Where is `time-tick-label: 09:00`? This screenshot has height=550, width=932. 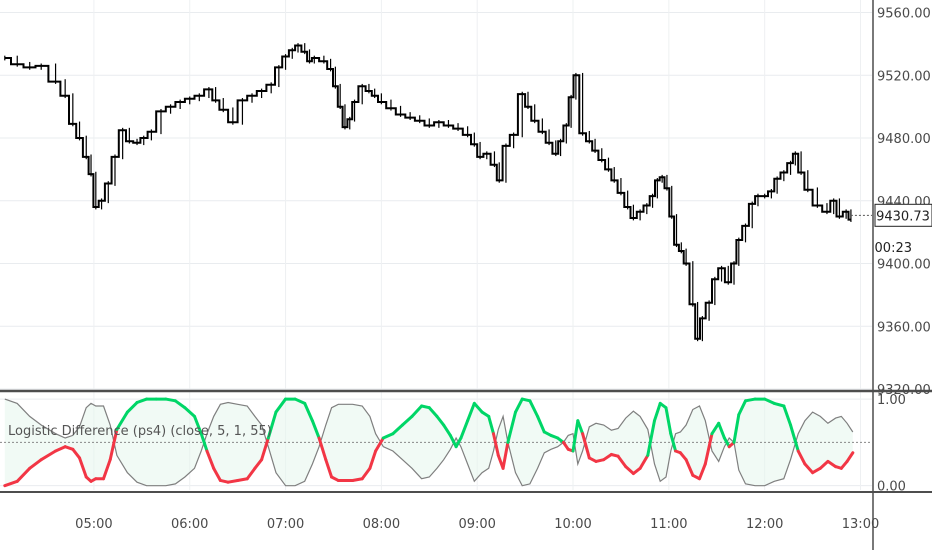 time-tick-label: 09:00 is located at coordinates (476, 524).